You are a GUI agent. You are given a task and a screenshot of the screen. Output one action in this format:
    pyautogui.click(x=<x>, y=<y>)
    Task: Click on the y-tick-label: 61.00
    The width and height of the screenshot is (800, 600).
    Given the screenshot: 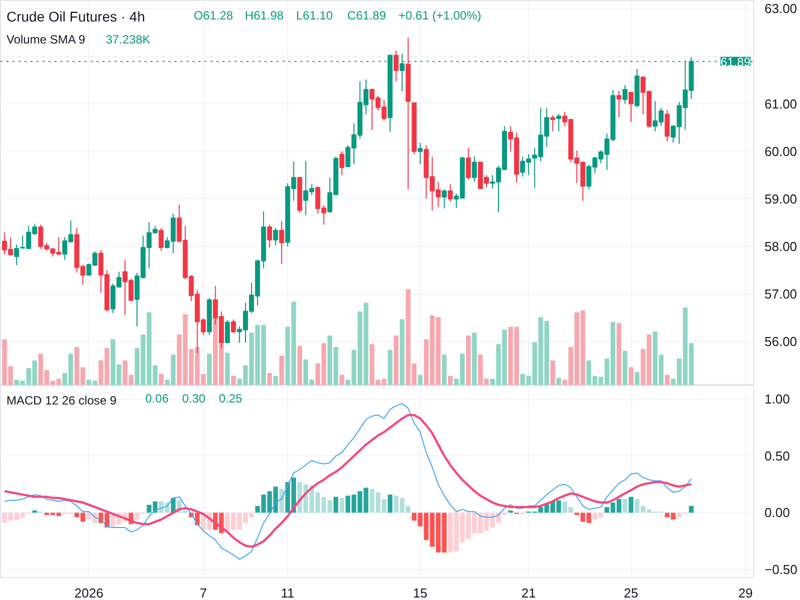 What is the action you would take?
    pyautogui.click(x=781, y=104)
    